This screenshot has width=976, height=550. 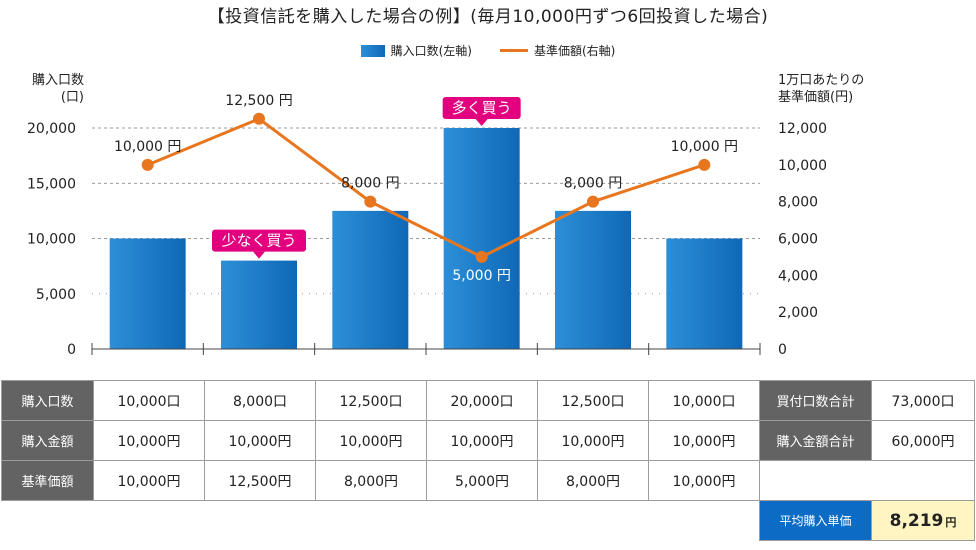 What do you see at coordinates (431, 51) in the screenshot?
I see `legend-label-bars: 購入口数(左軸)` at bounding box center [431, 51].